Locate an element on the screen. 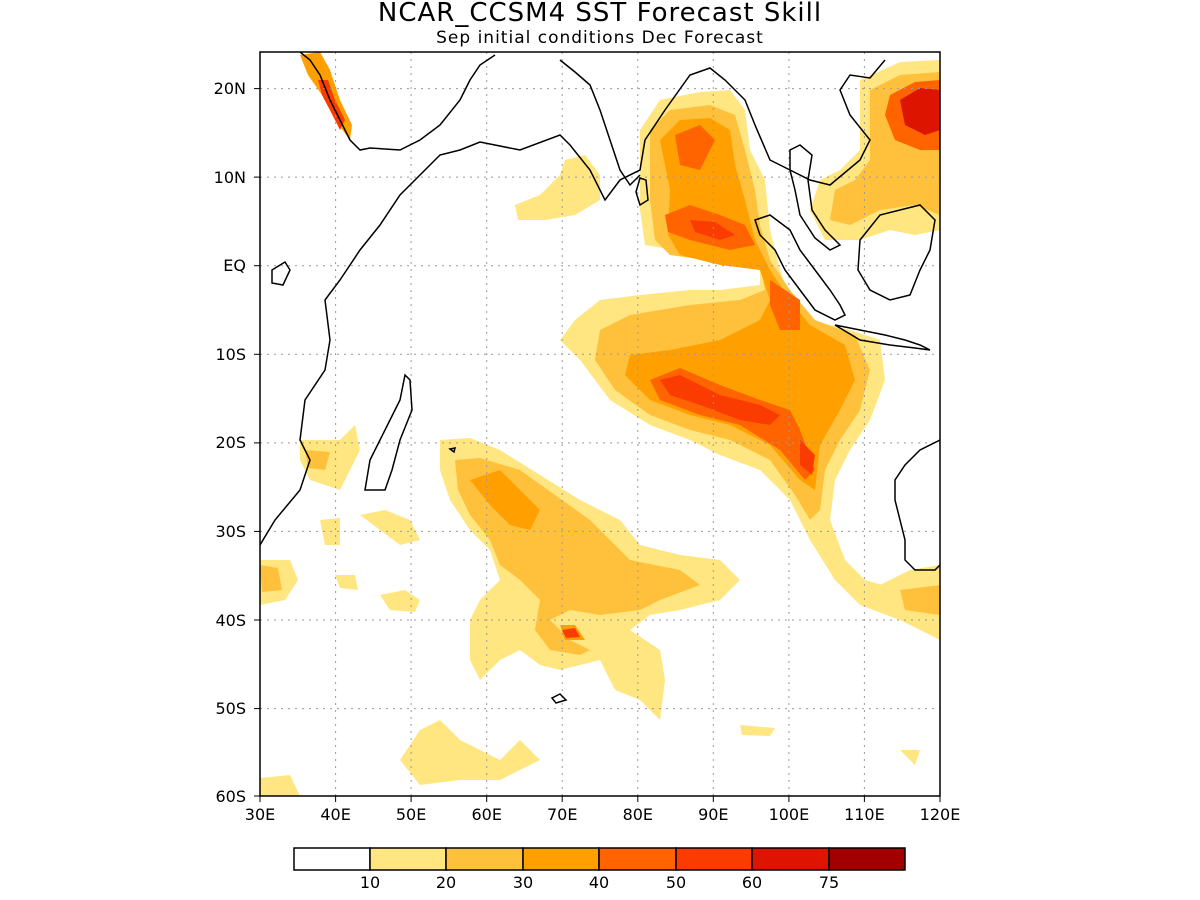 The width and height of the screenshot is (1200, 900). coast-java is located at coordinates (882, 337).